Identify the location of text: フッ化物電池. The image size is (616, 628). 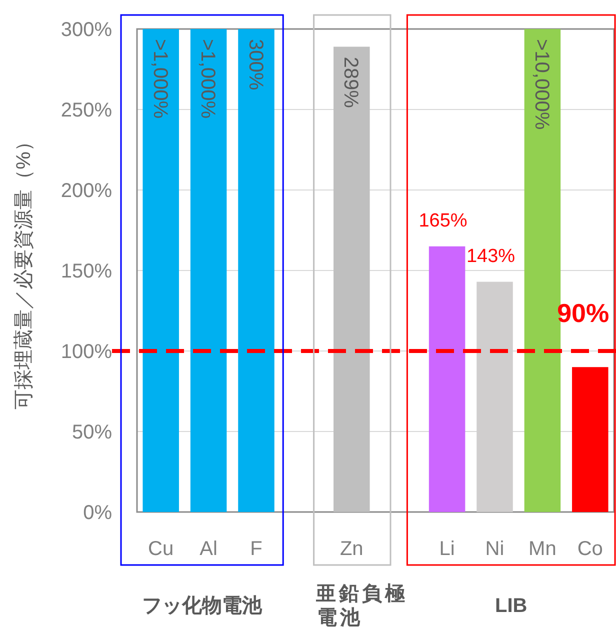
(203, 606).